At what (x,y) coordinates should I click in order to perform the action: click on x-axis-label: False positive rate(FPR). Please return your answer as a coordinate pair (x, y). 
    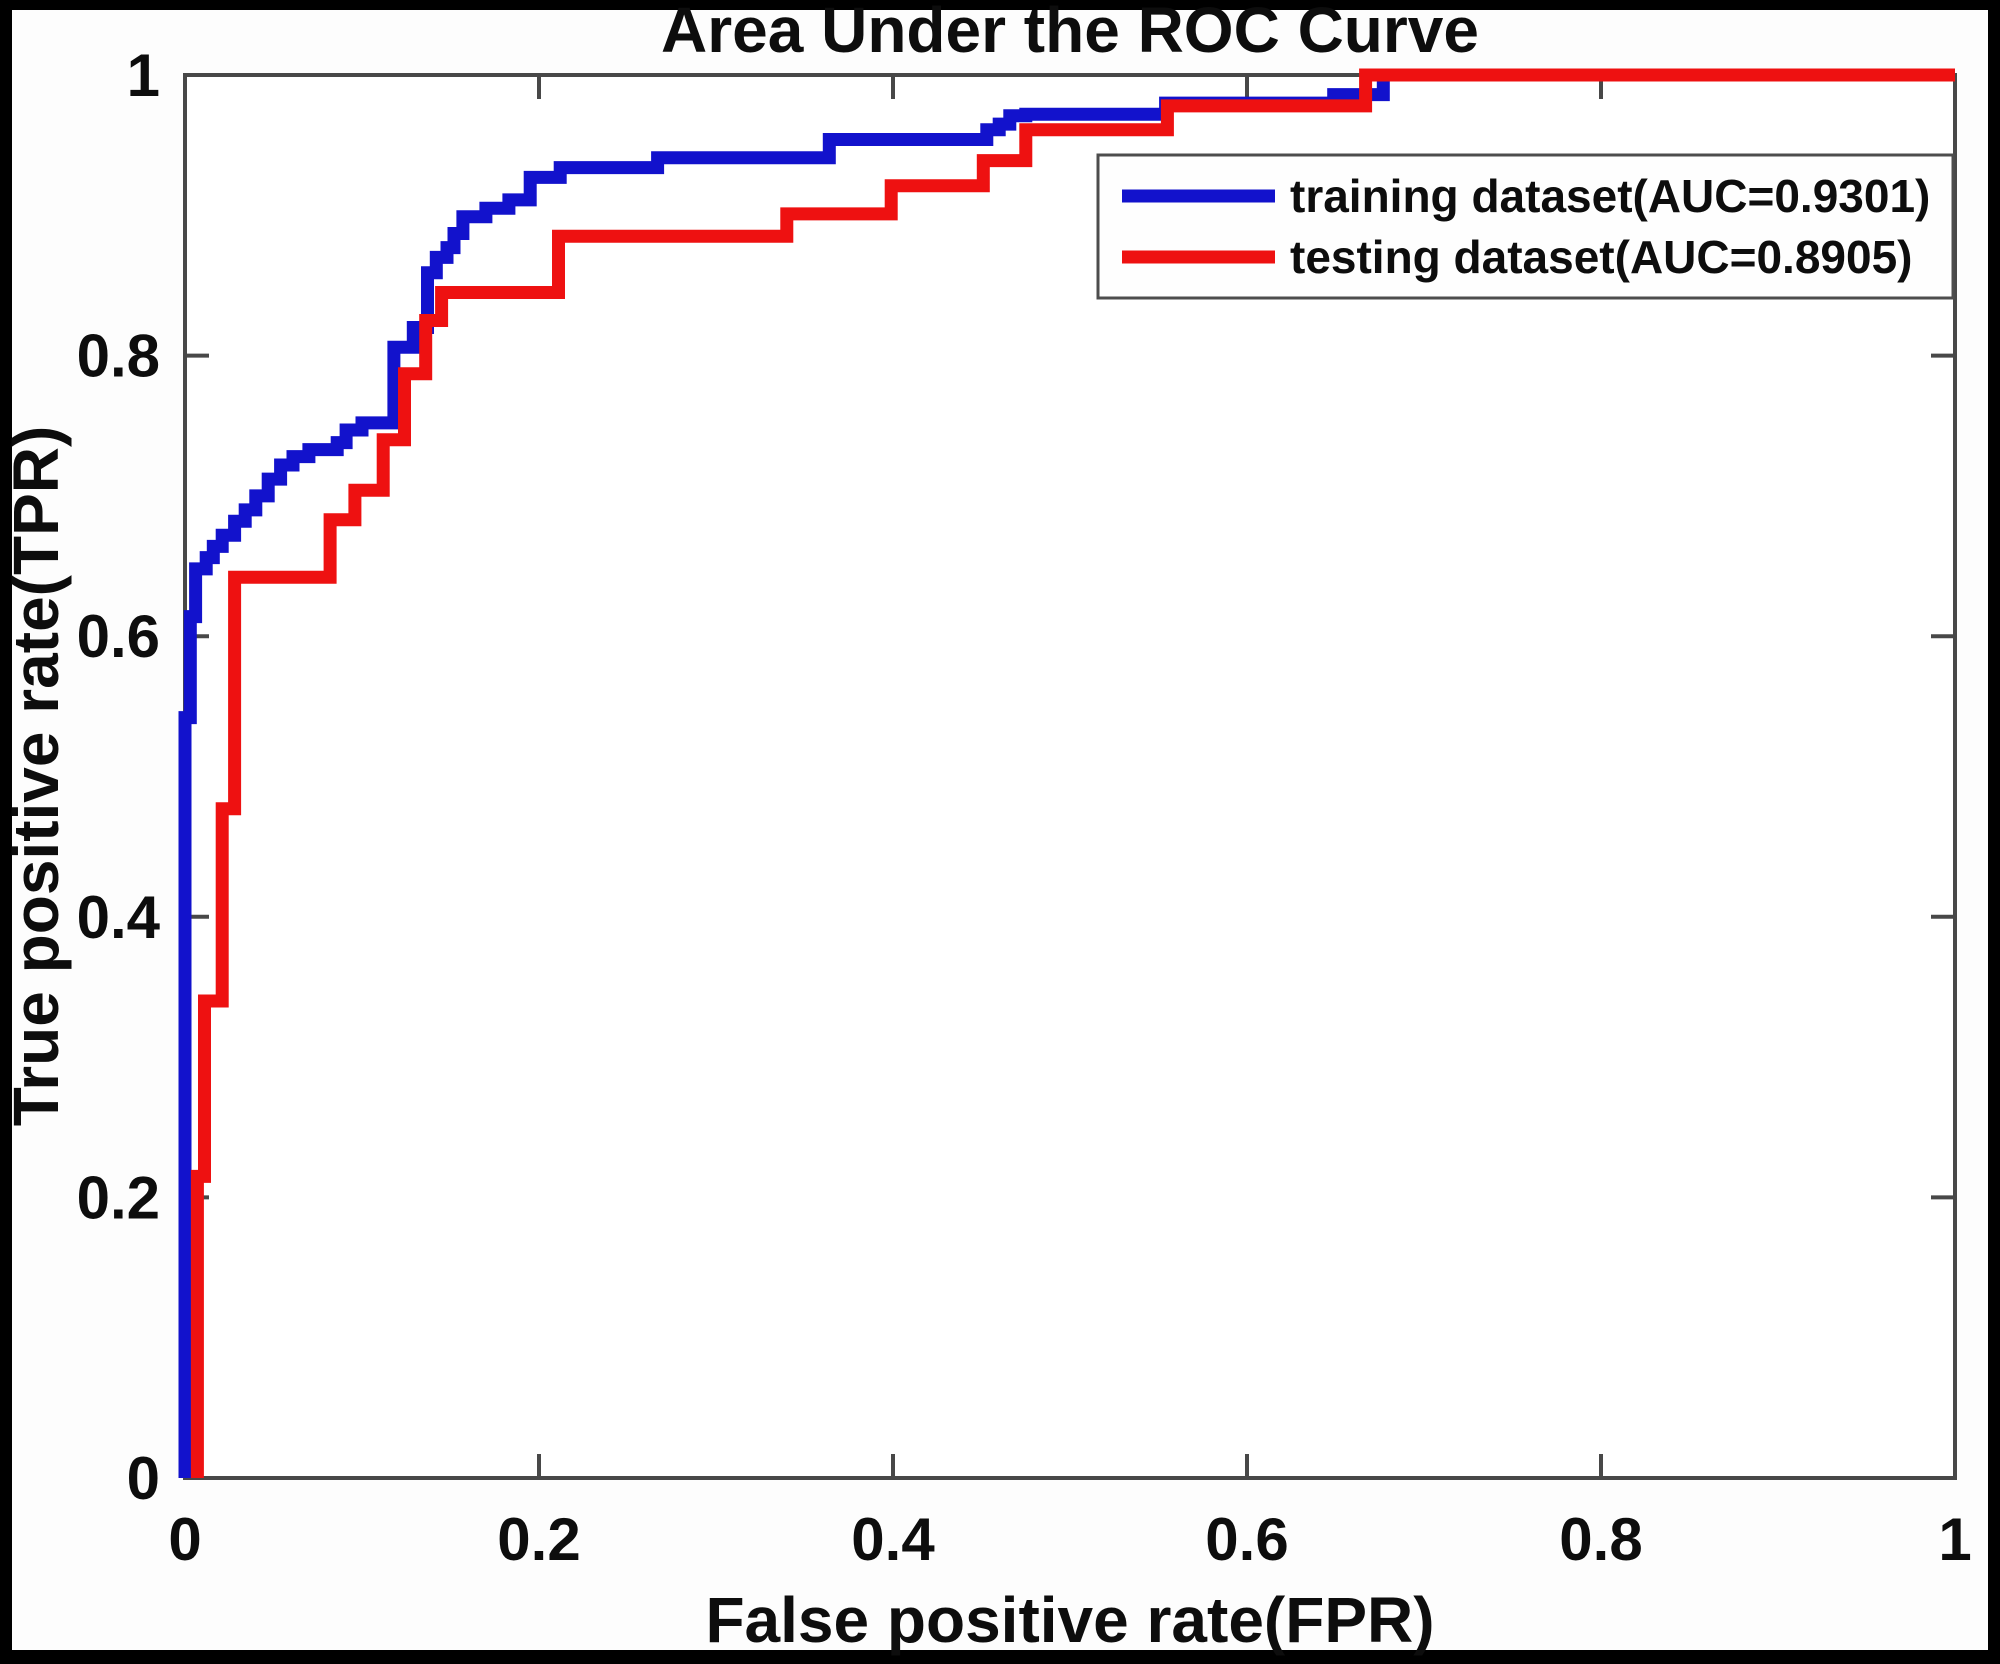
    Looking at the image, I should click on (1069, 1620).